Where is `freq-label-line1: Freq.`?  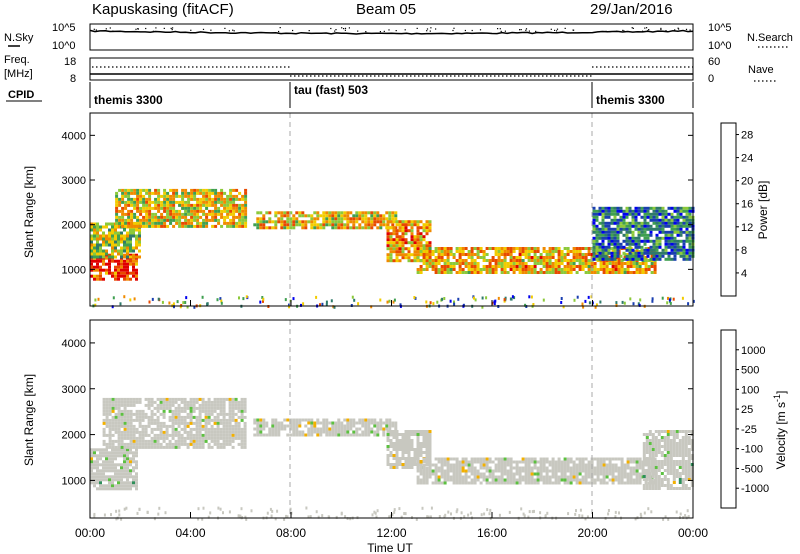 freq-label-line1: Freq. is located at coordinates (17, 60).